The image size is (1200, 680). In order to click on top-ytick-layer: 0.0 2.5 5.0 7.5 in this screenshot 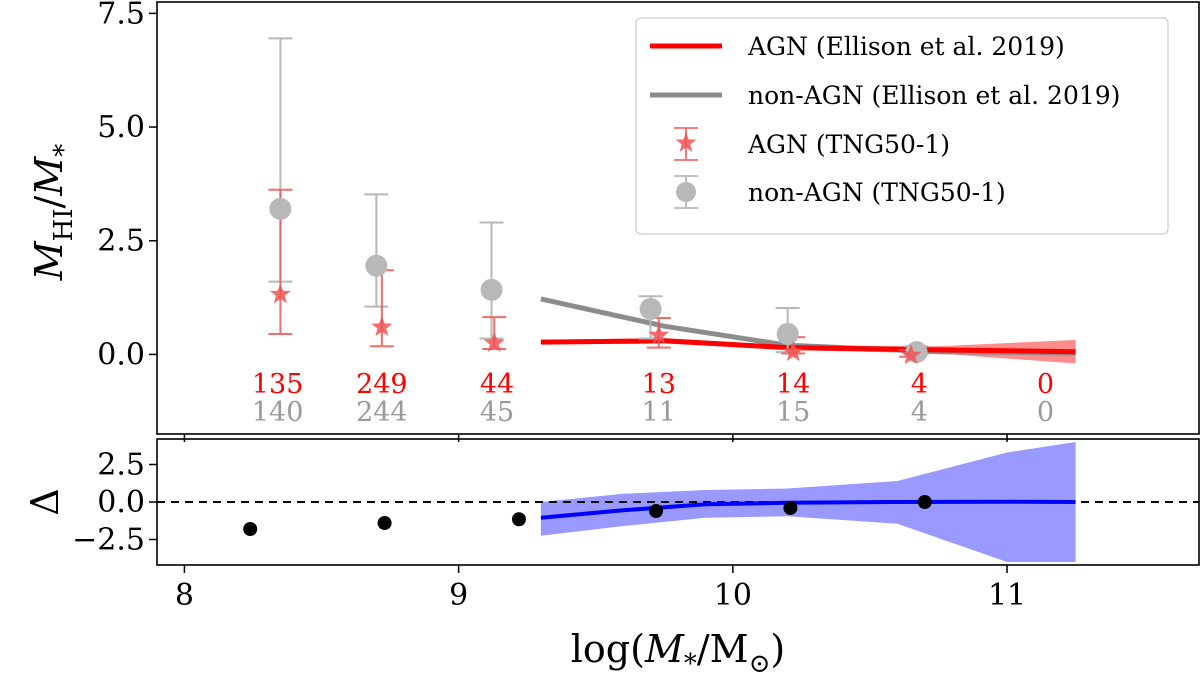, I will do `click(127, 186)`.